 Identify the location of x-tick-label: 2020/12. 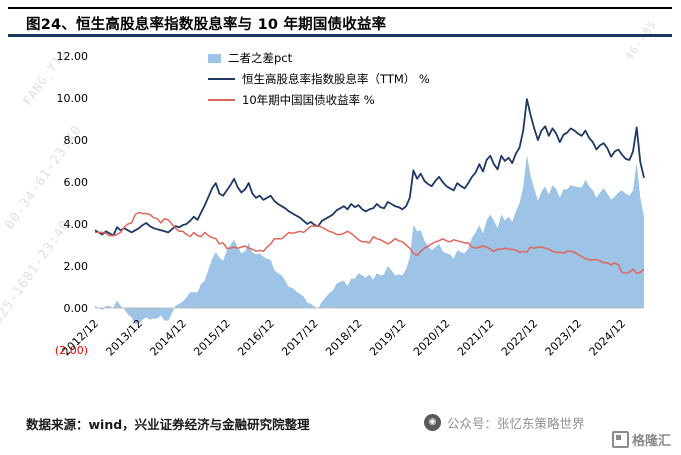
(432, 338).